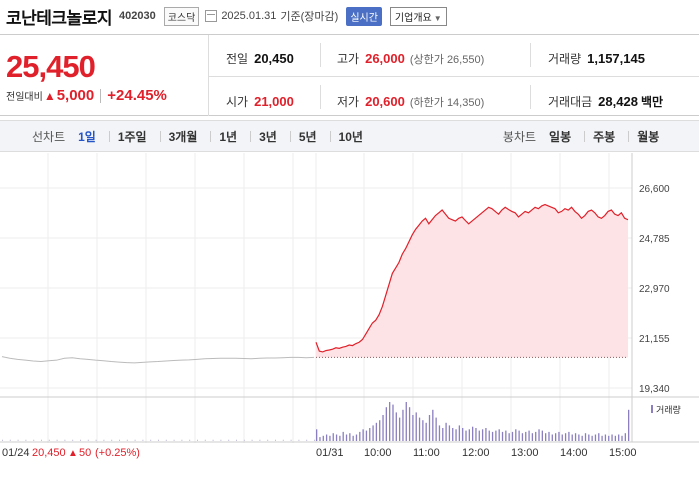  I want to click on x-tick-label: 12:00, so click(476, 453).